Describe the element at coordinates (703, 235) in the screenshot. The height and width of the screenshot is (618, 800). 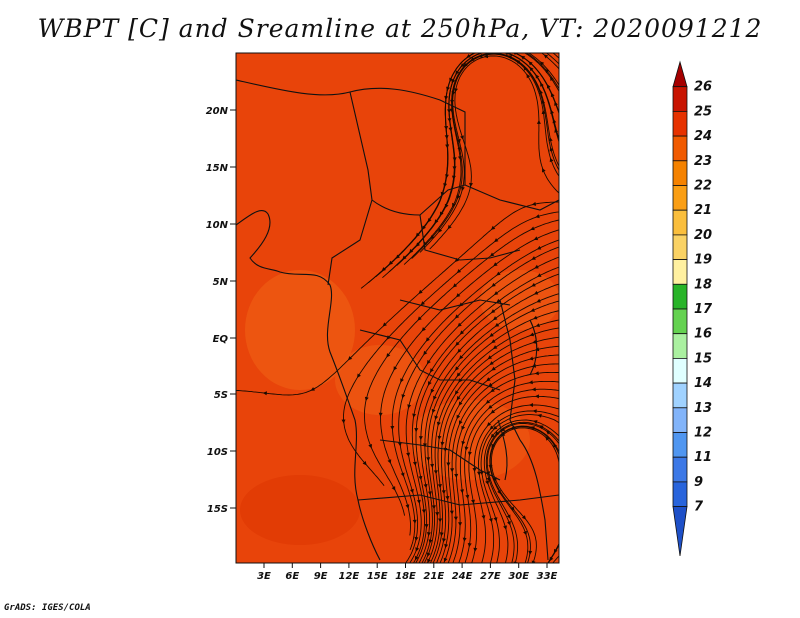
I see `colorbar-label: 20` at that location.